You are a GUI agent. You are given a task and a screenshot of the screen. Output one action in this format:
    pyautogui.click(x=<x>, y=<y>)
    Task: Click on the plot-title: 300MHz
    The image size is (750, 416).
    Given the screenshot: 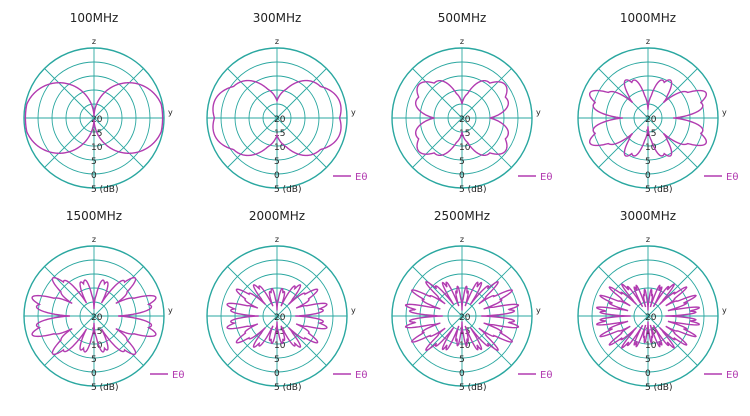 What is the action you would take?
    pyautogui.click(x=277, y=18)
    